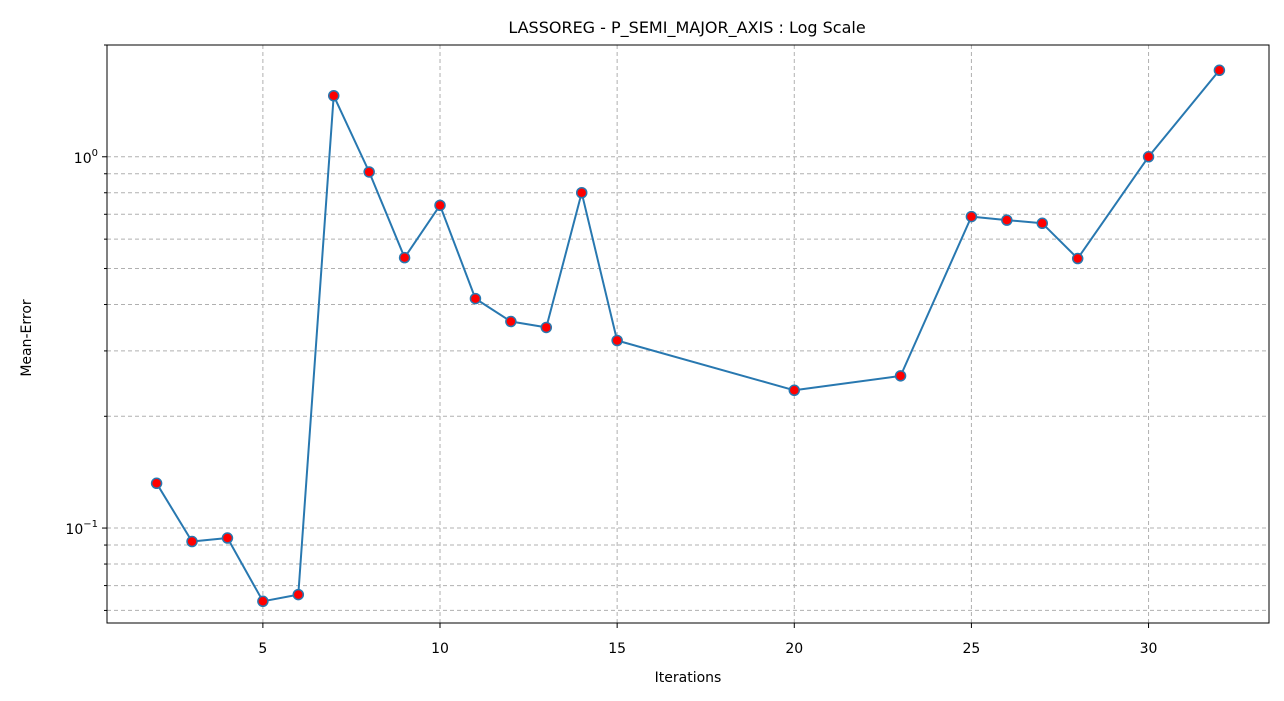 The width and height of the screenshot is (1284, 701). Describe the element at coordinates (1149, 649) in the screenshot. I see `x-tick-label: 30` at that location.